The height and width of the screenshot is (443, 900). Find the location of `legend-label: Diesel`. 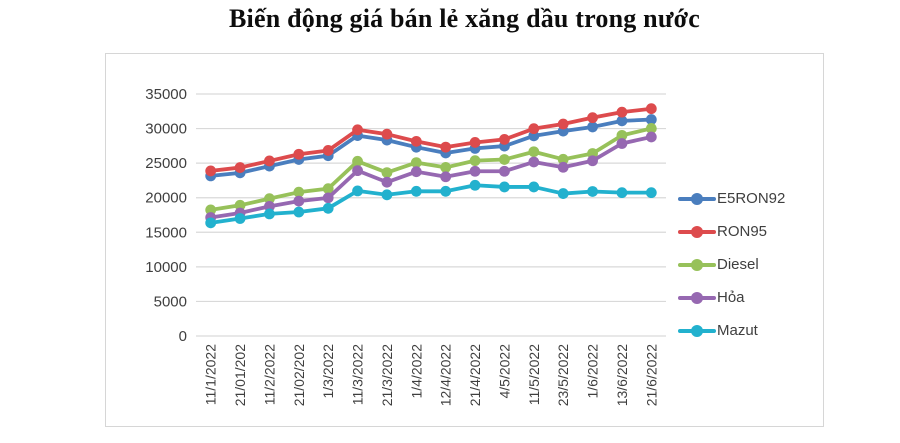

legend-label: Diesel is located at coordinates (738, 264).